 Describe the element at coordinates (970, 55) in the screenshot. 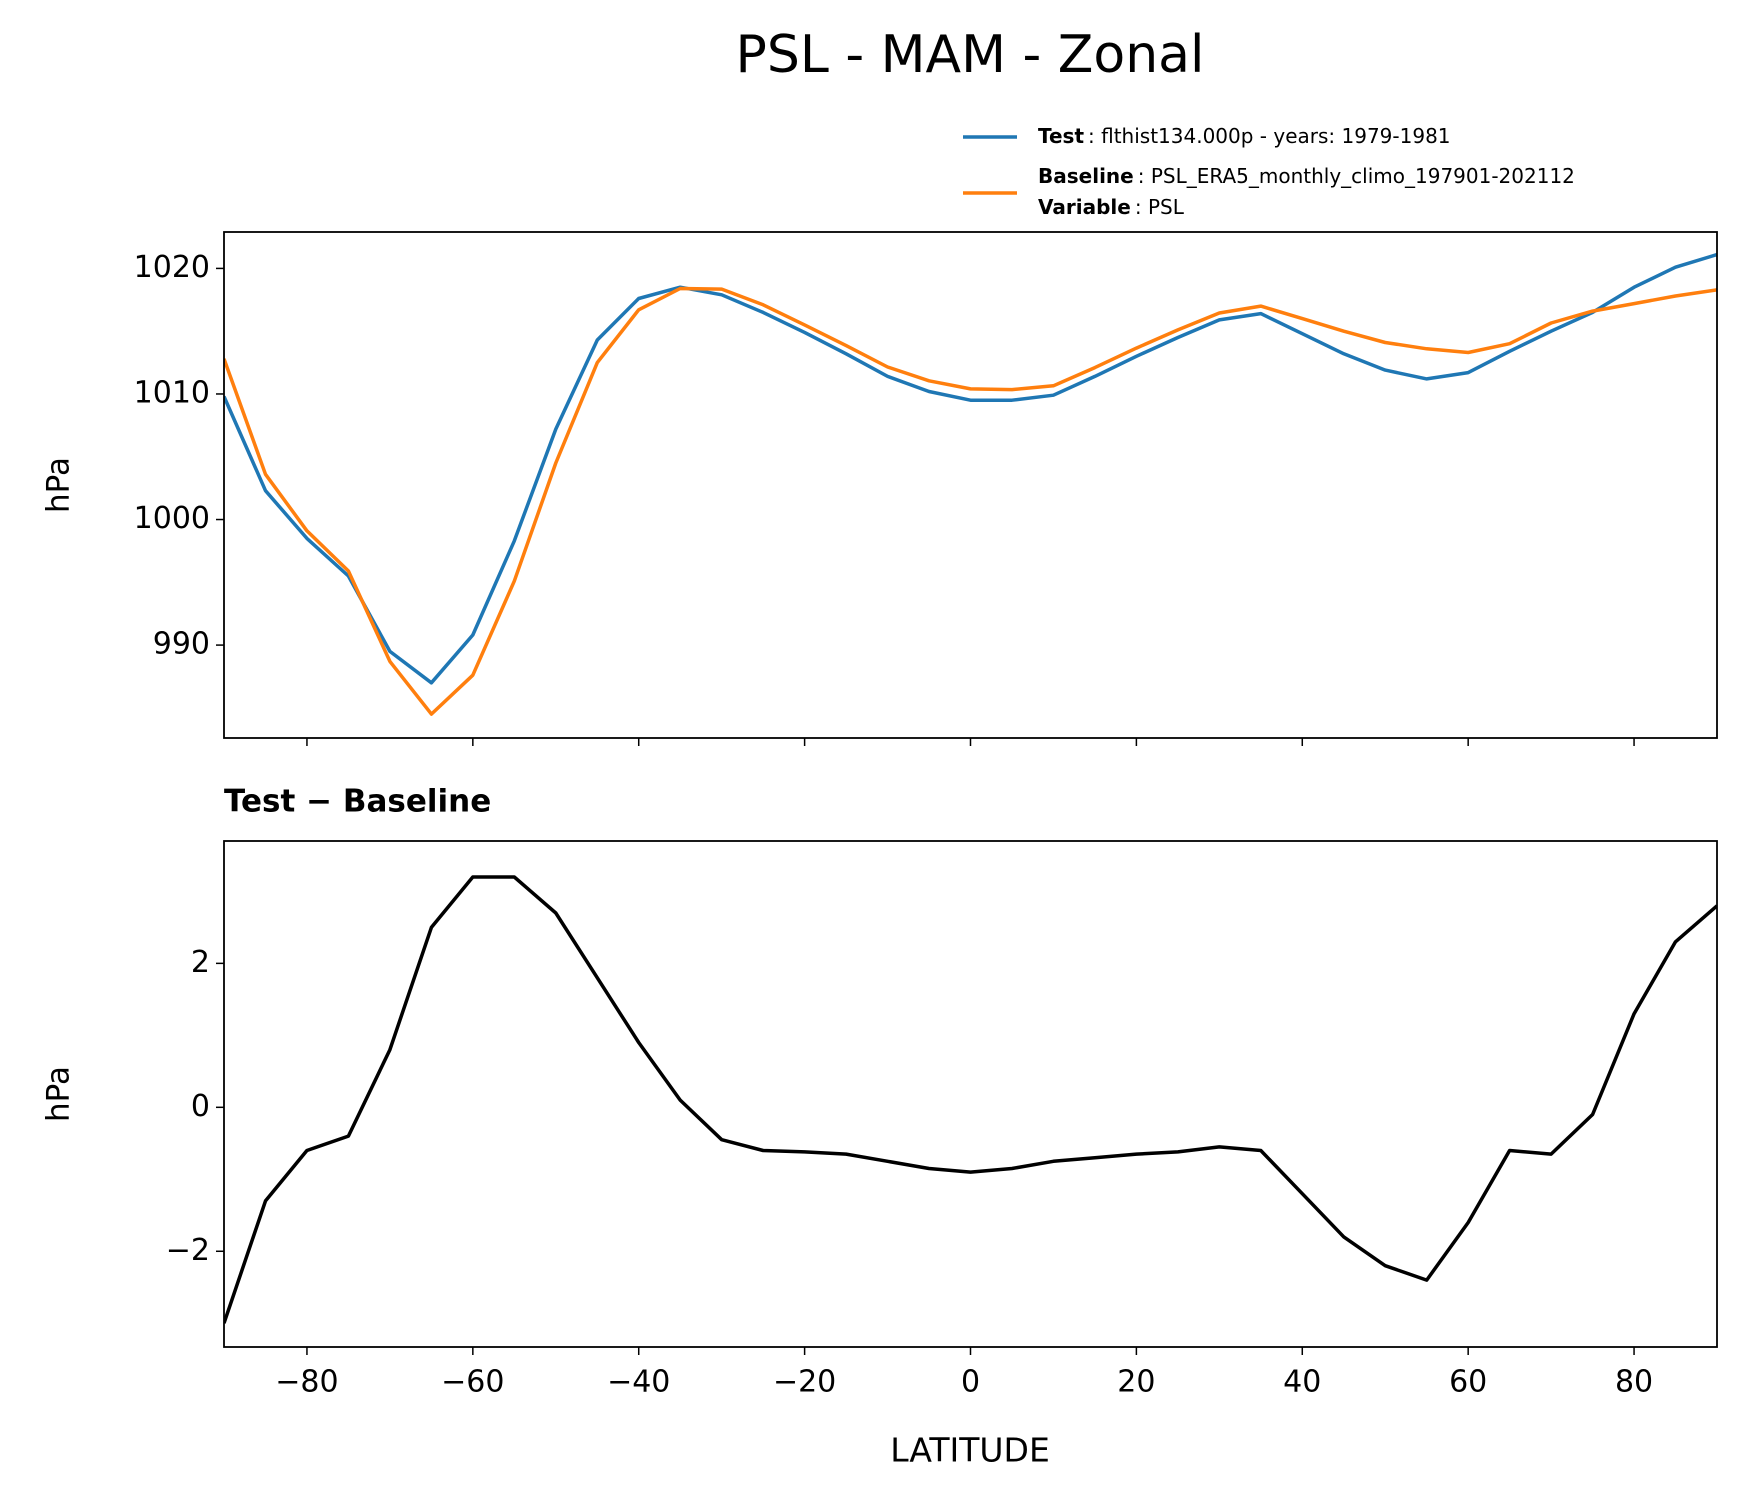

I see `figure-title: PSL - MAM - Zonal` at that location.